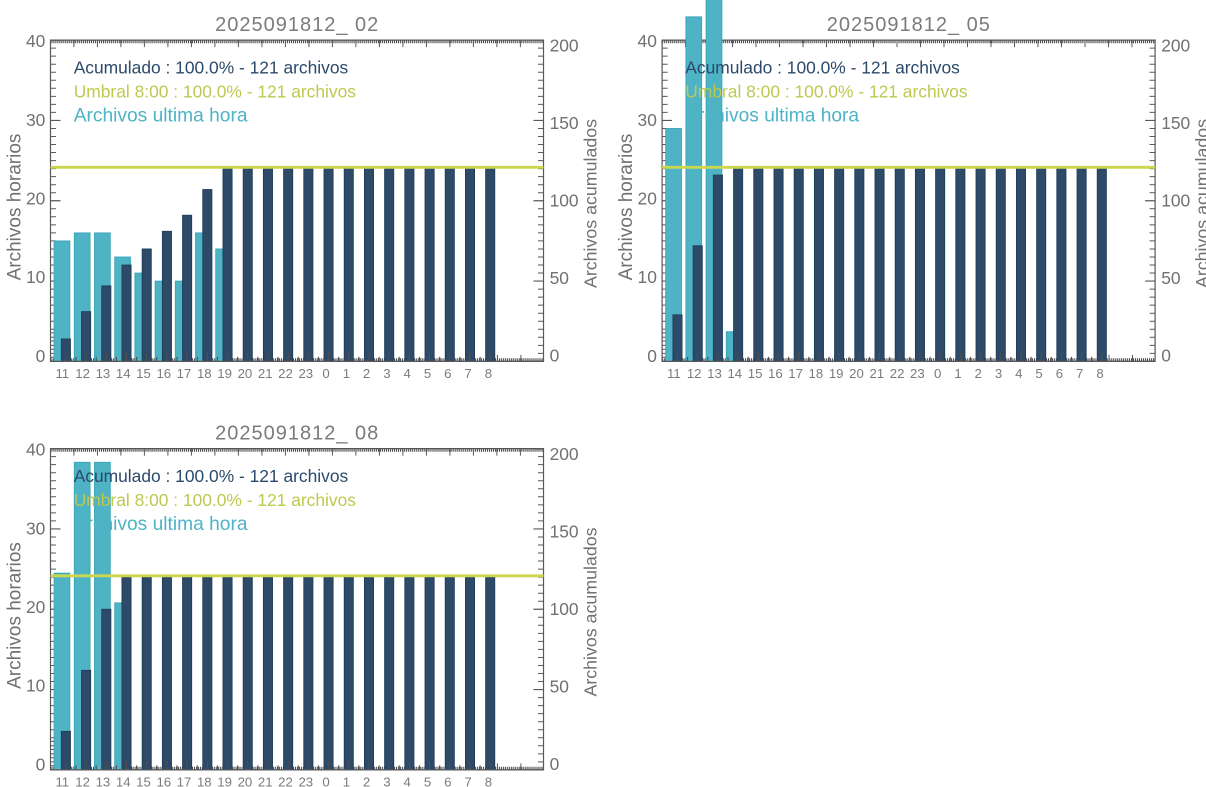 The height and width of the screenshot is (787, 1206). Describe the element at coordinates (909, 25) in the screenshot. I see `svg-text: 2025091812_ 05` at that location.